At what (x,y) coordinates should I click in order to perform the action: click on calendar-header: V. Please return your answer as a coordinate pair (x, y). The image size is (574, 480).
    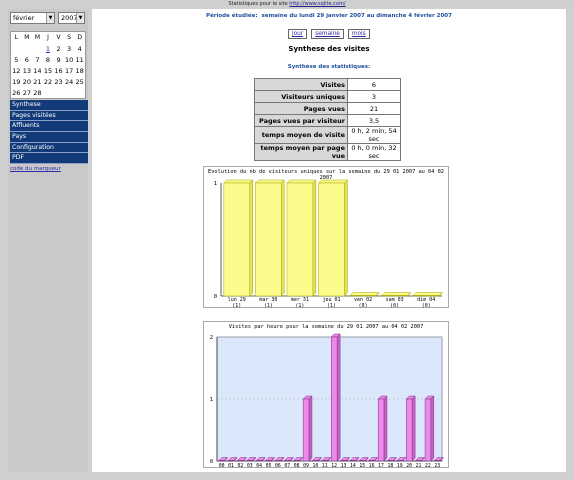
    Looking at the image, I should click on (58, 37).